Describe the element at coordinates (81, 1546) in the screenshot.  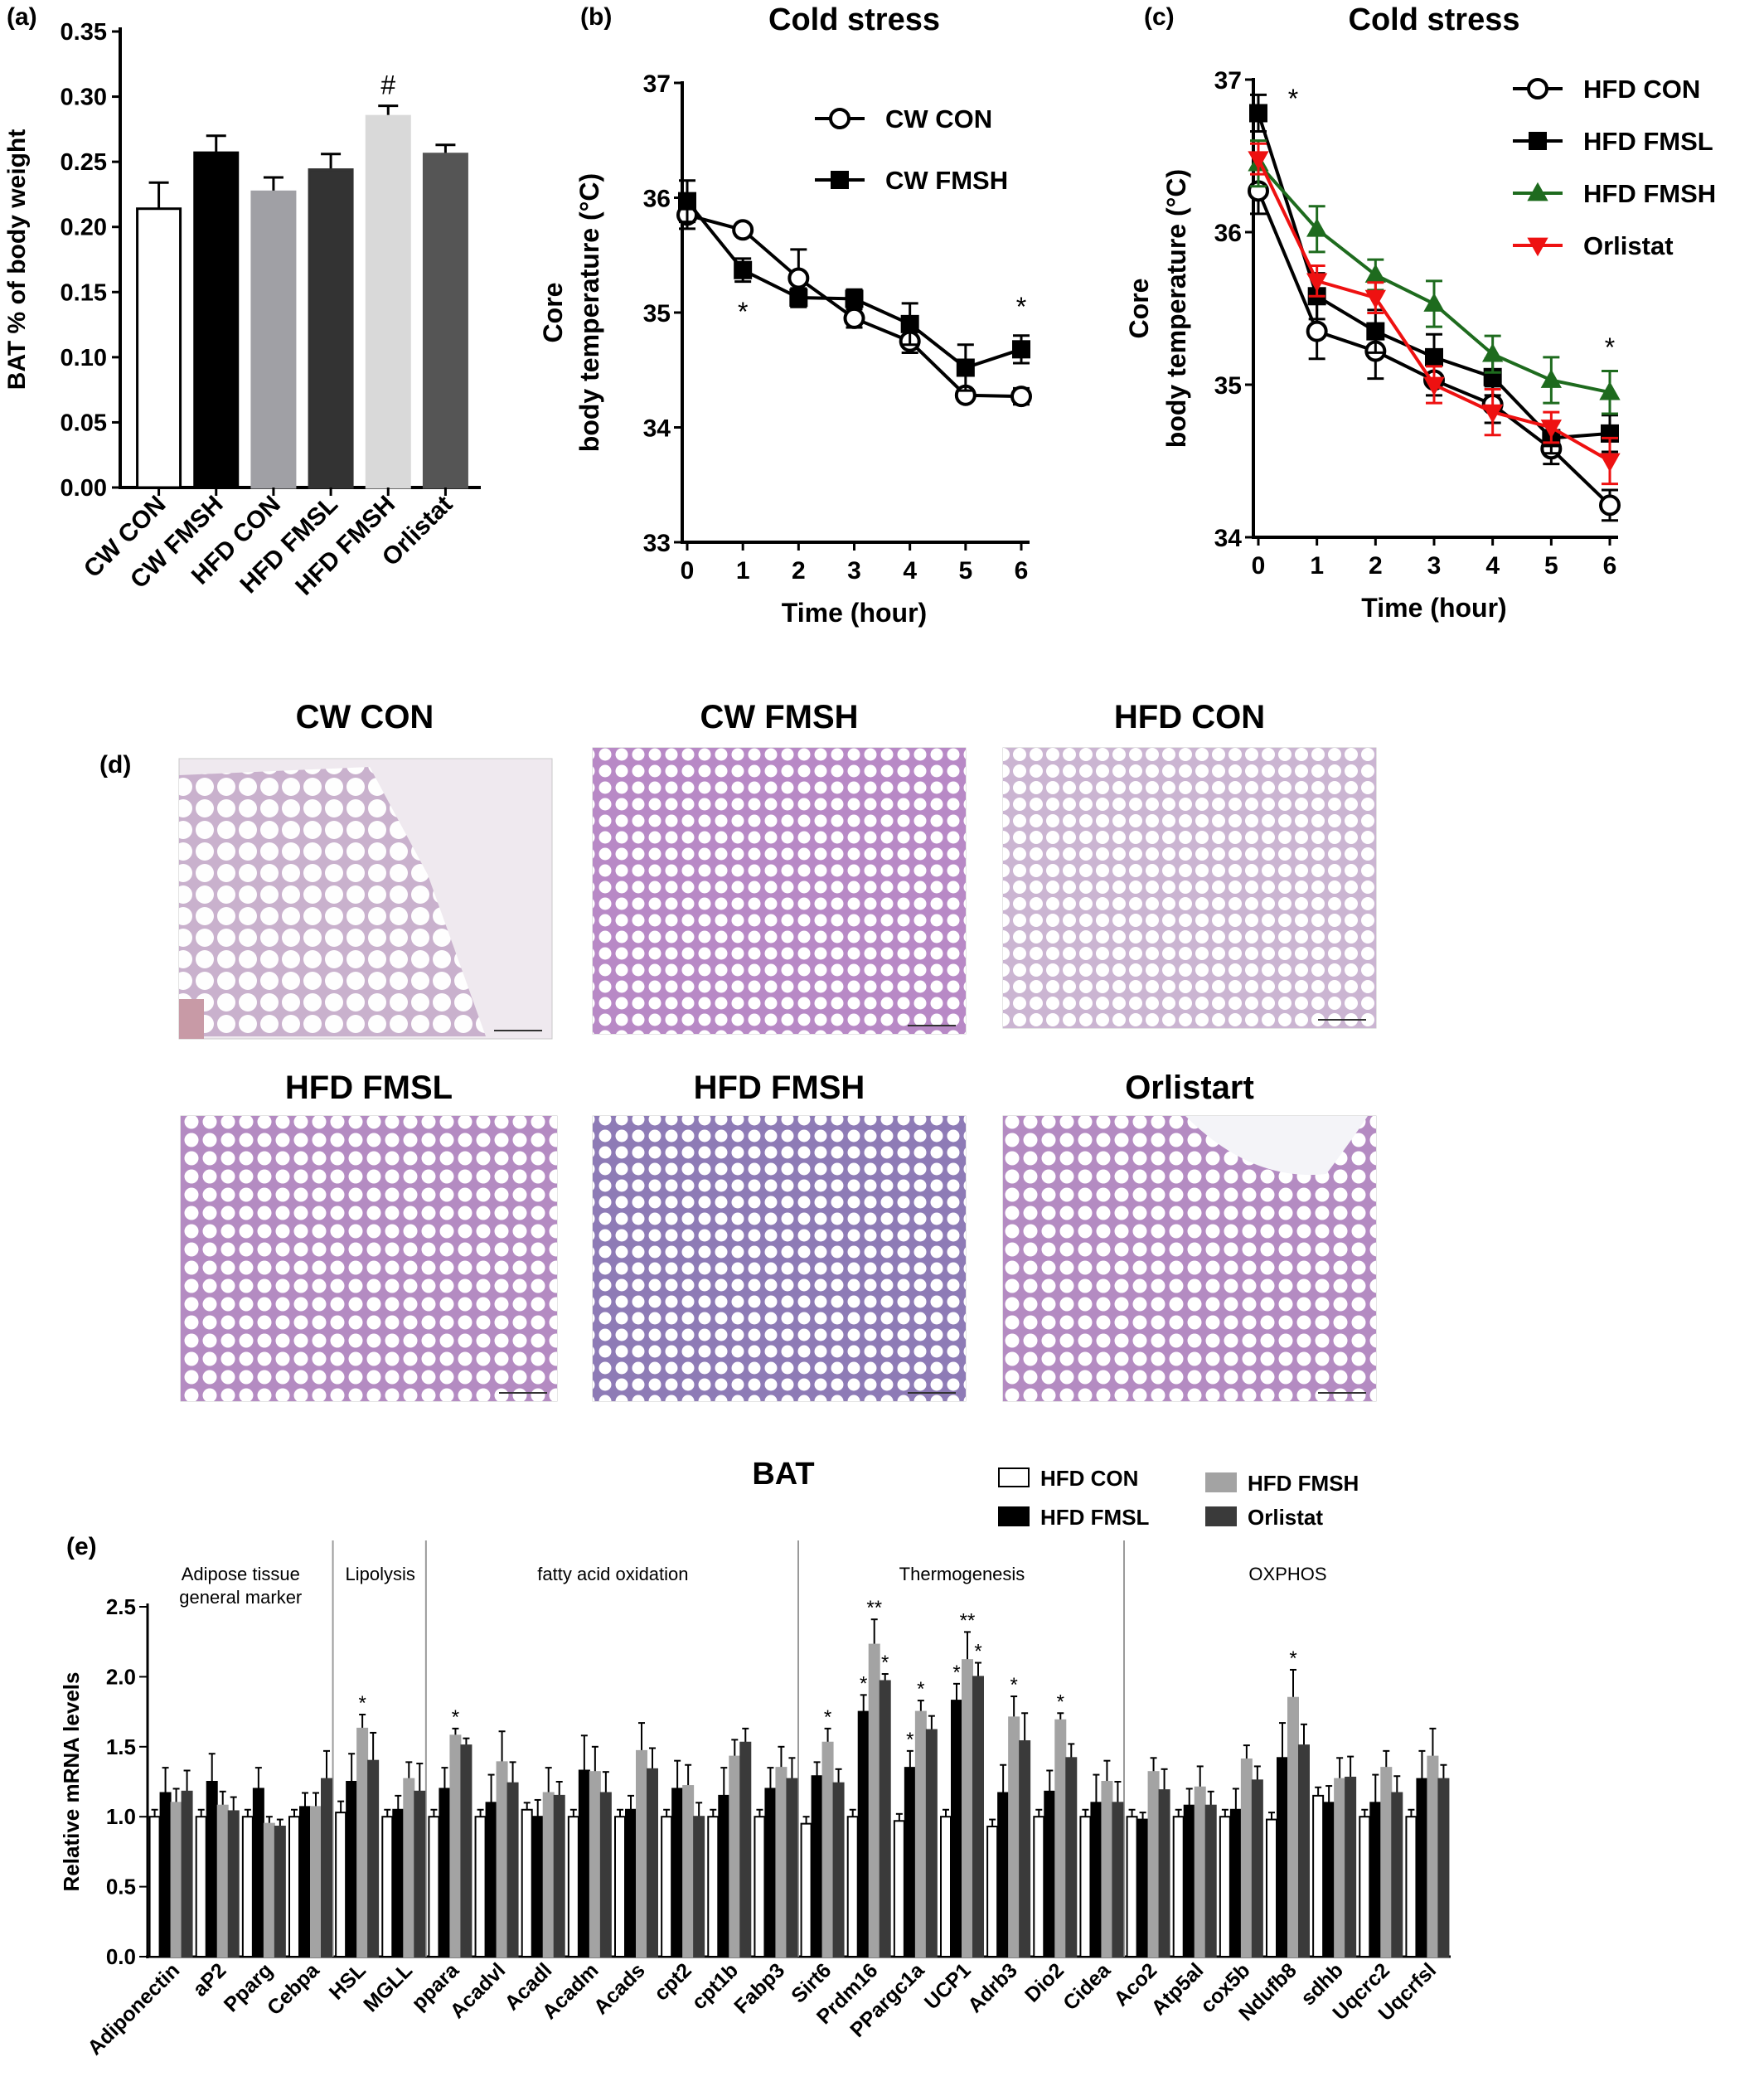
I see `panel-label-e: (e)` at that location.